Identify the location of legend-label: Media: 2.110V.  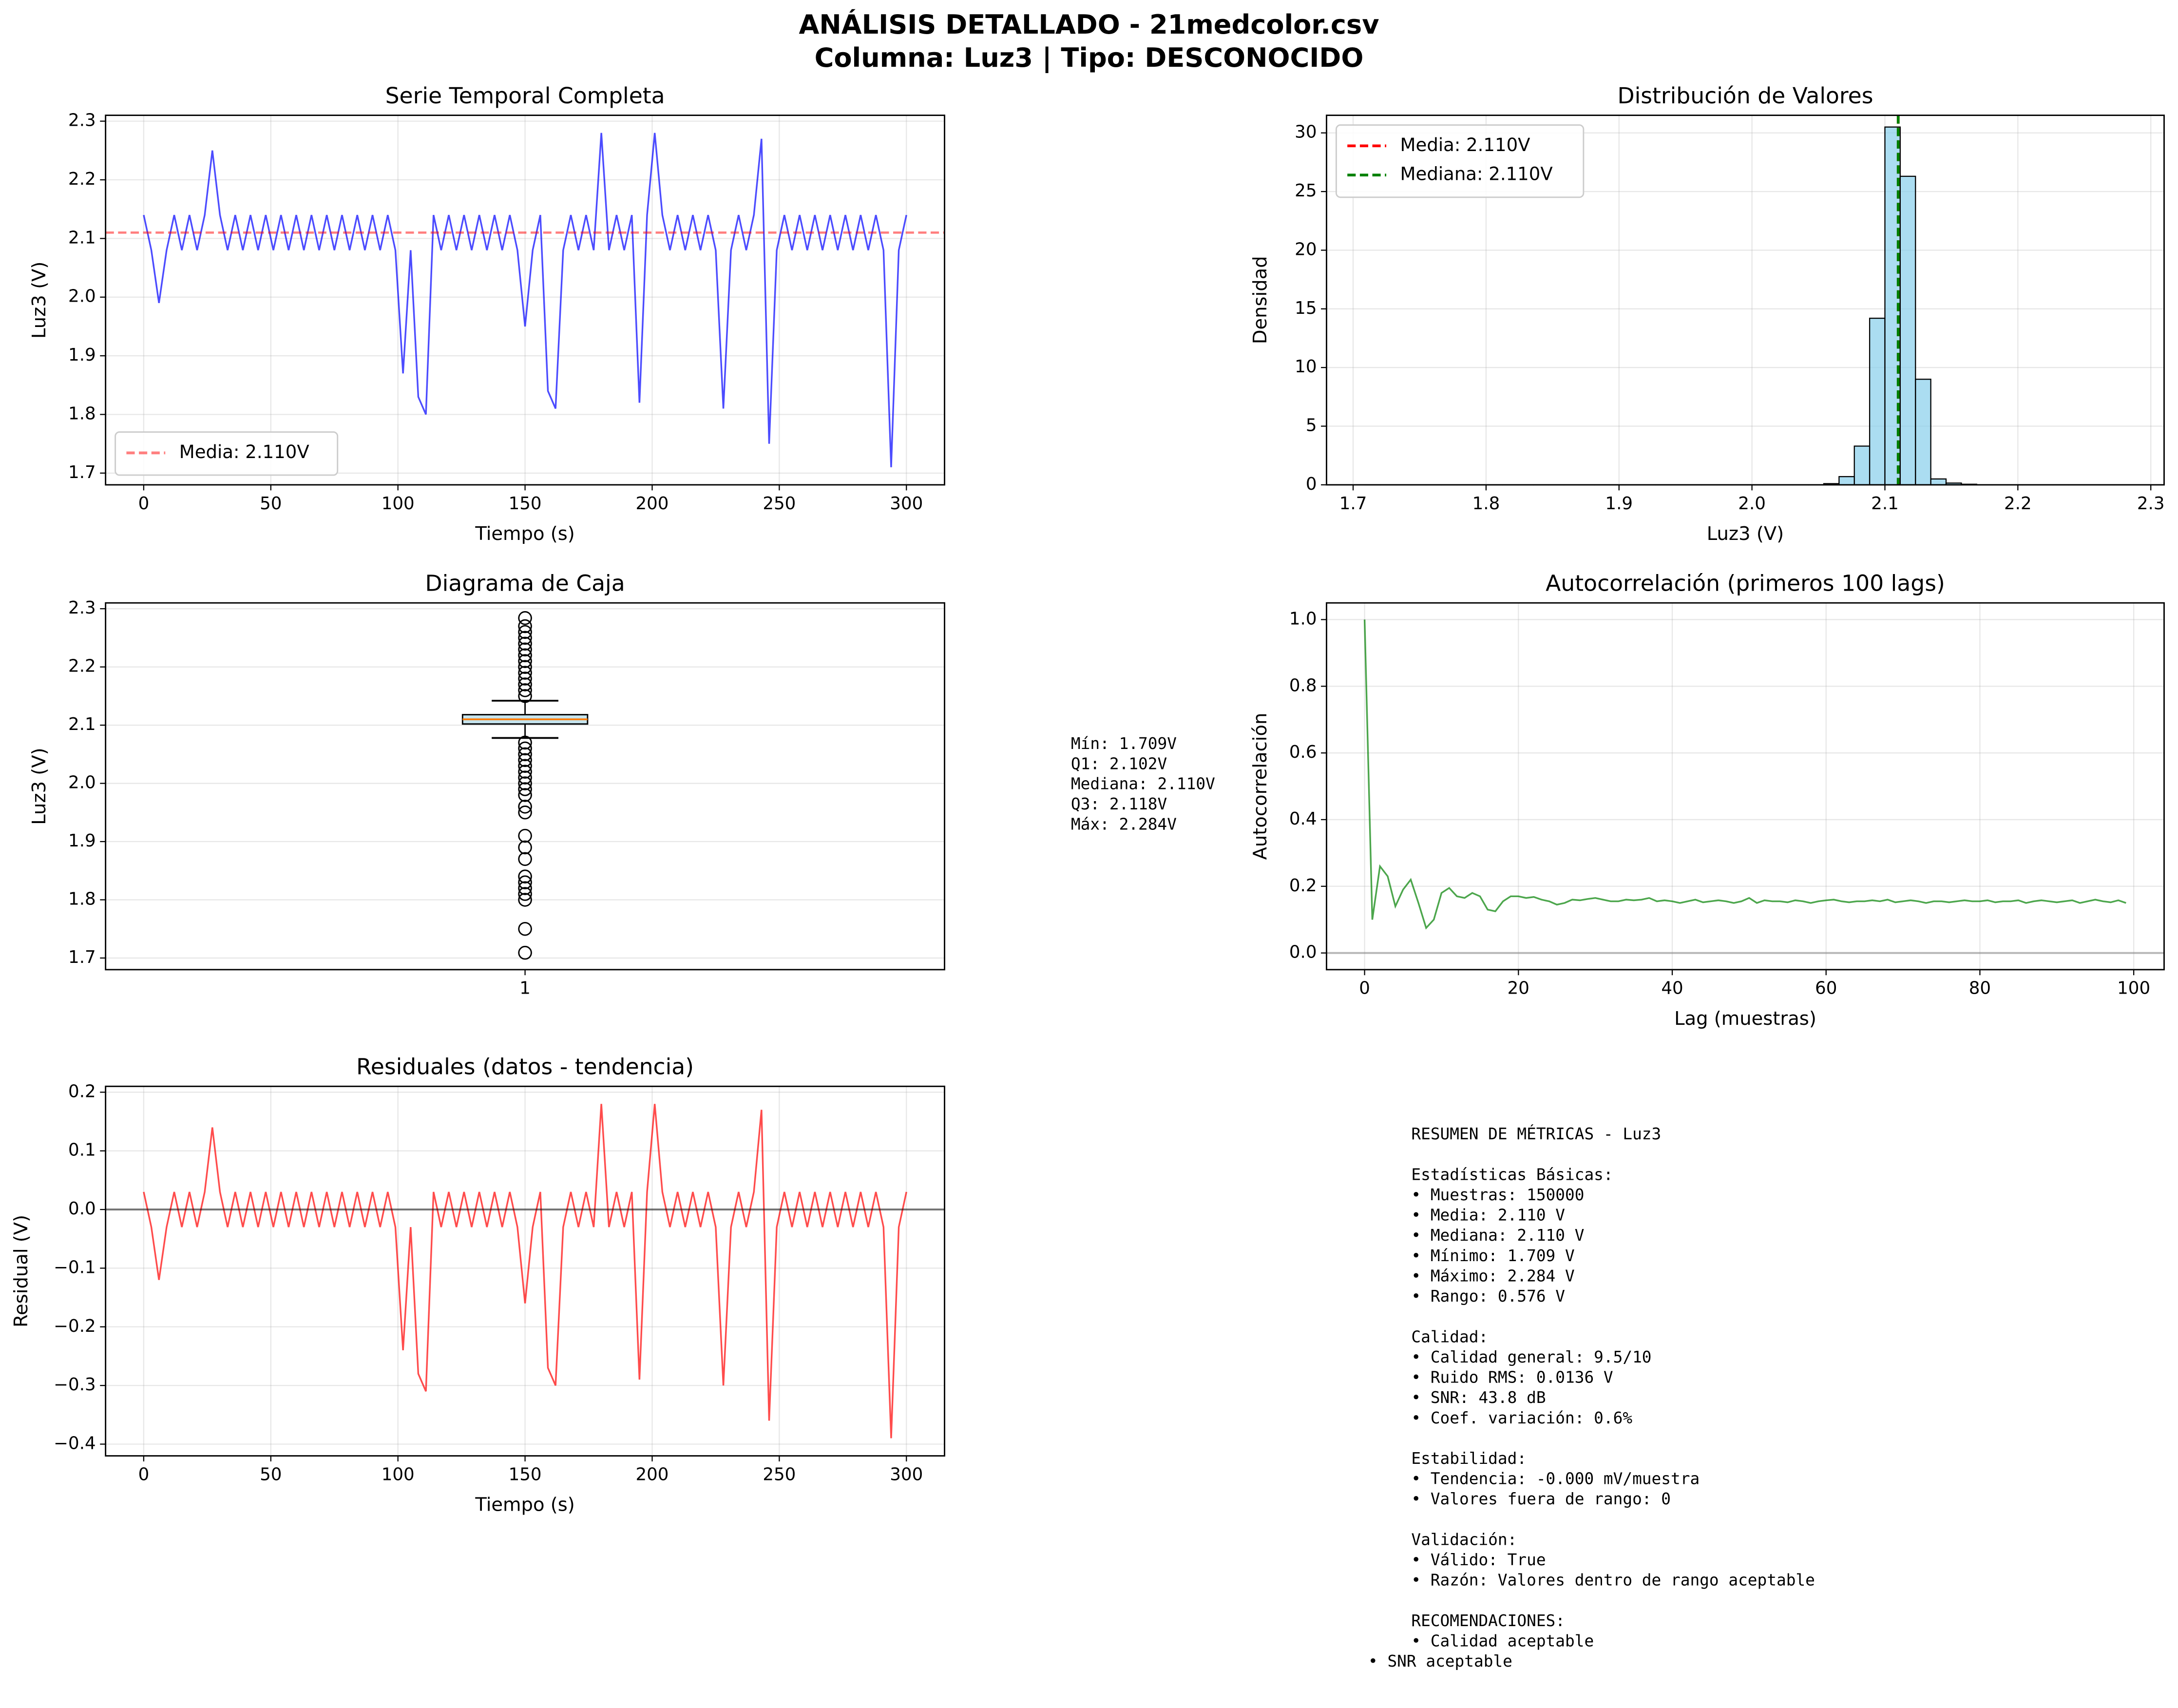
(245, 451).